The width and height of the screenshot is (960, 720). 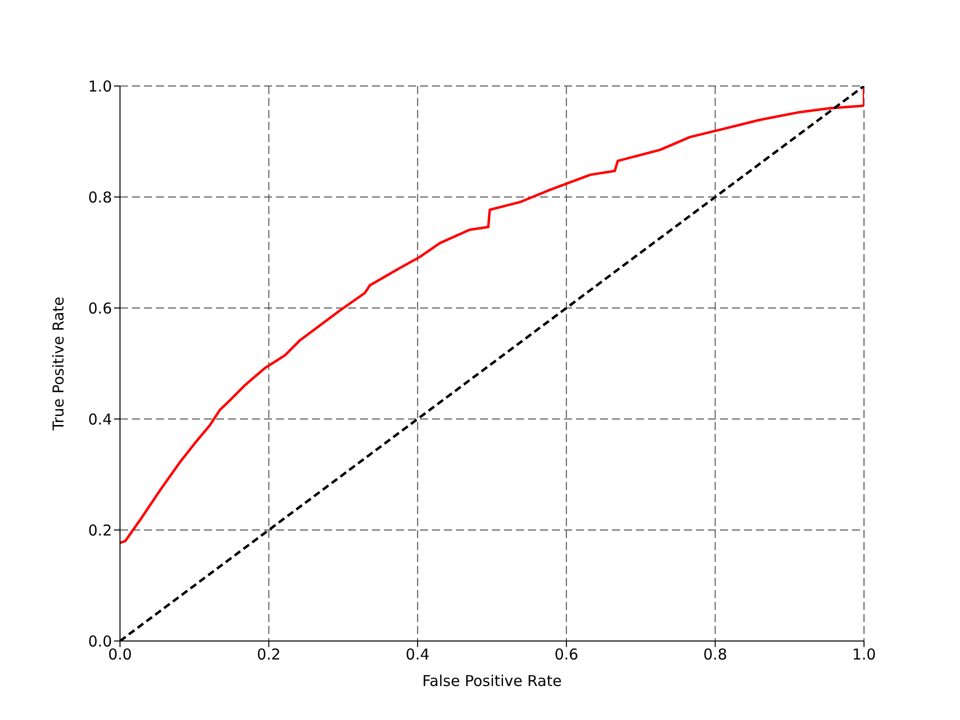 I want to click on y-tick-label: 0.2, so click(x=100, y=530).